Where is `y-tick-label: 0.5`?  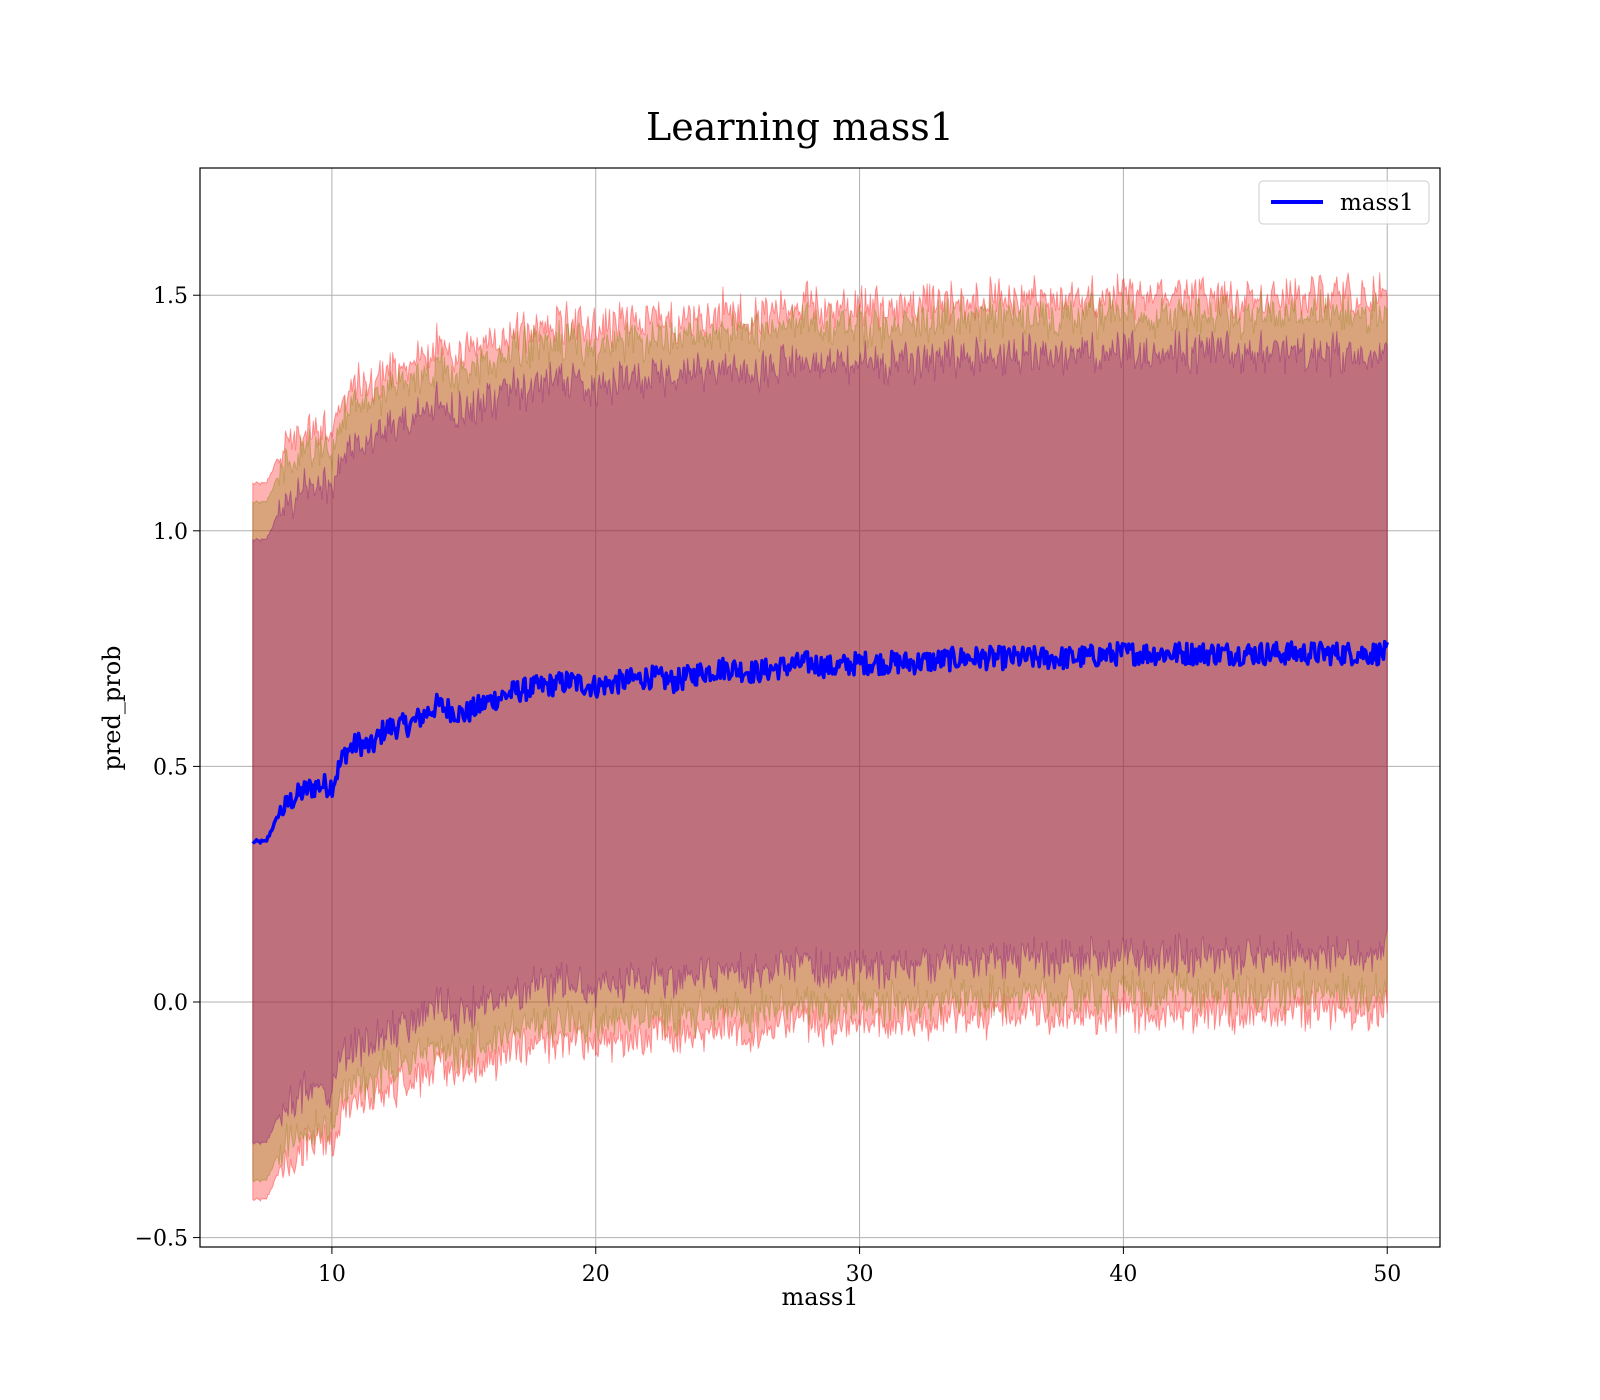
y-tick-label: 0.5 is located at coordinates (170, 767).